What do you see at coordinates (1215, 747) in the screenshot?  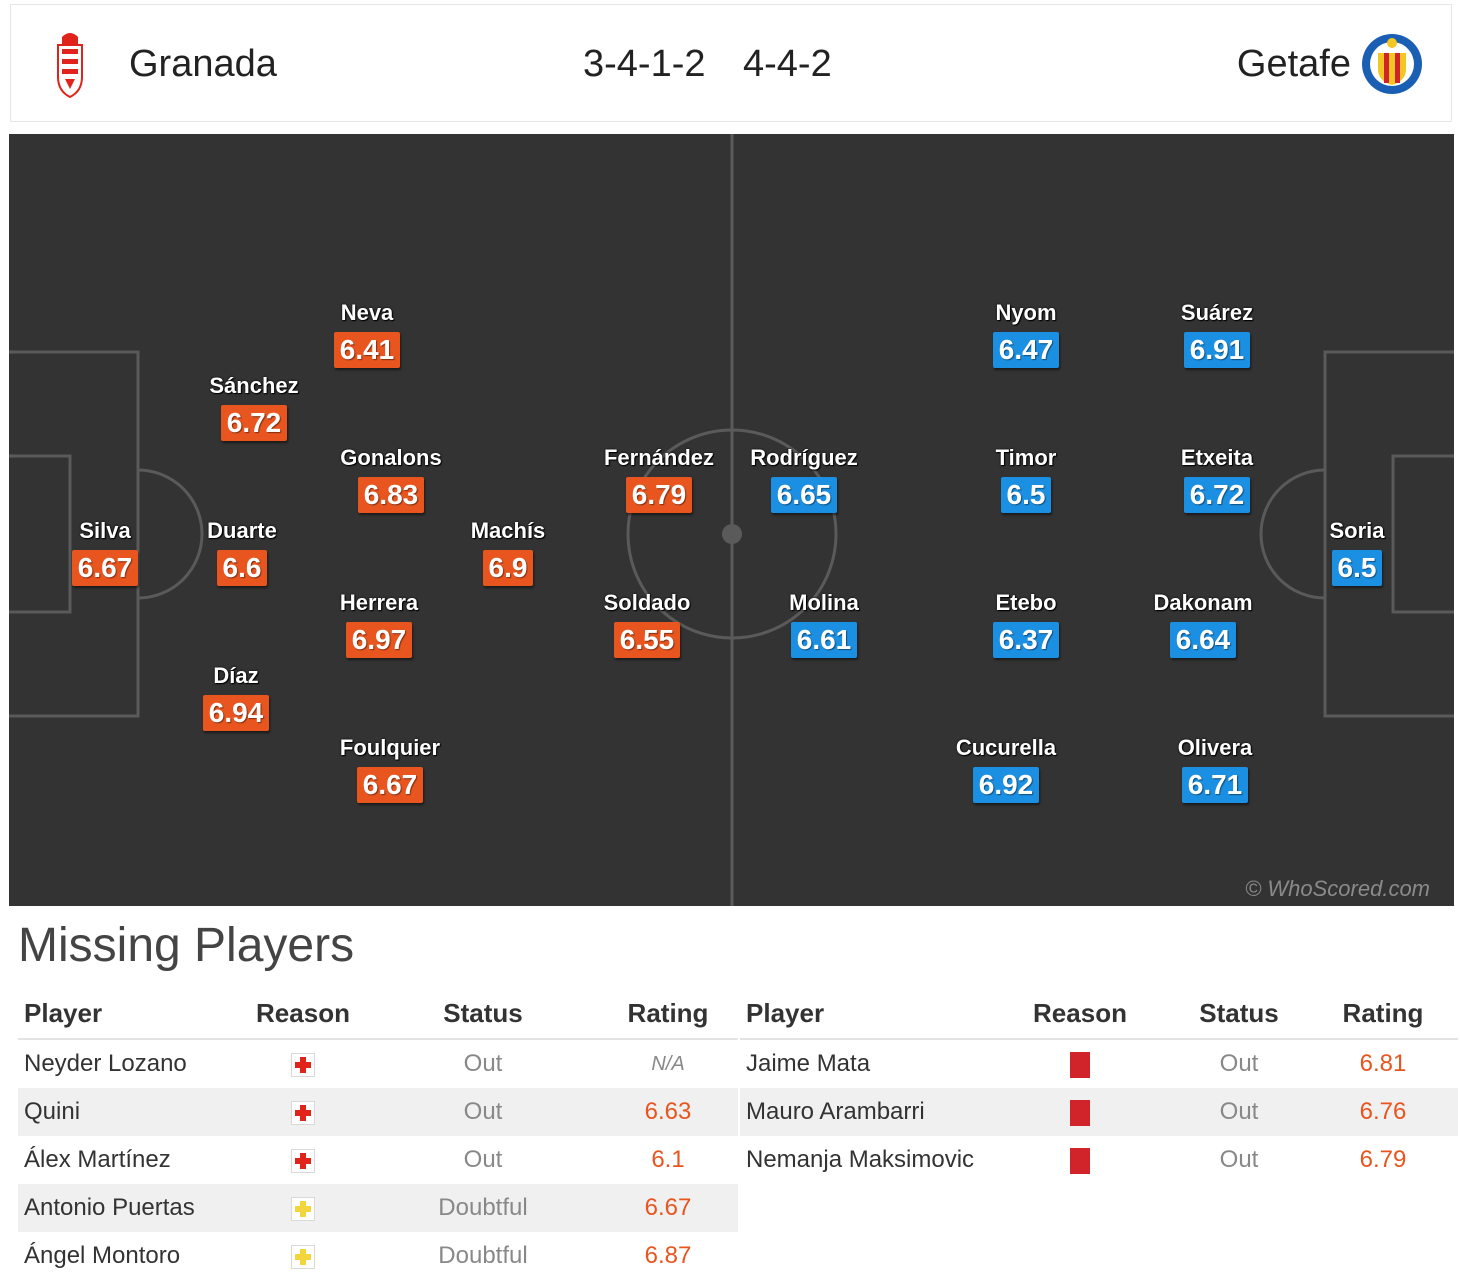 I see `player-name: Olivera` at bounding box center [1215, 747].